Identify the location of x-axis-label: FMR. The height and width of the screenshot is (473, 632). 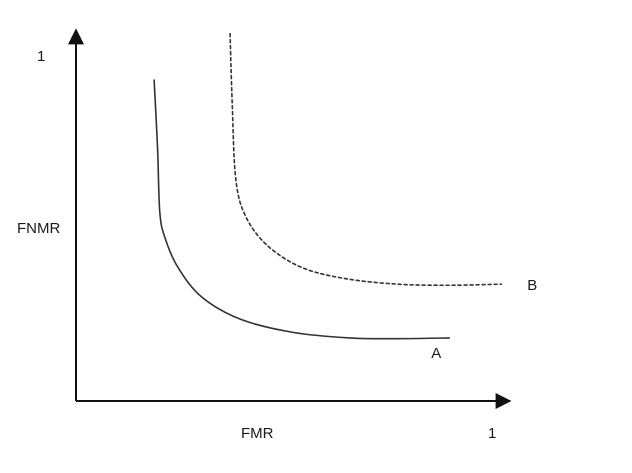
(257, 433).